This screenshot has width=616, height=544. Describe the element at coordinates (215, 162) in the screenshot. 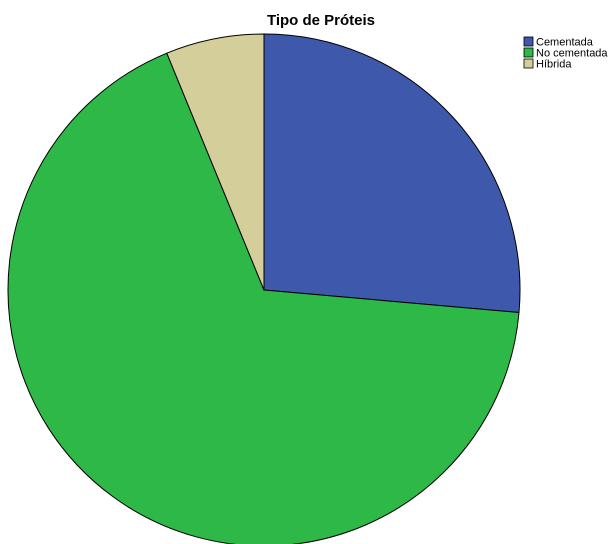

I see `pie-slice-híbrida` at that location.